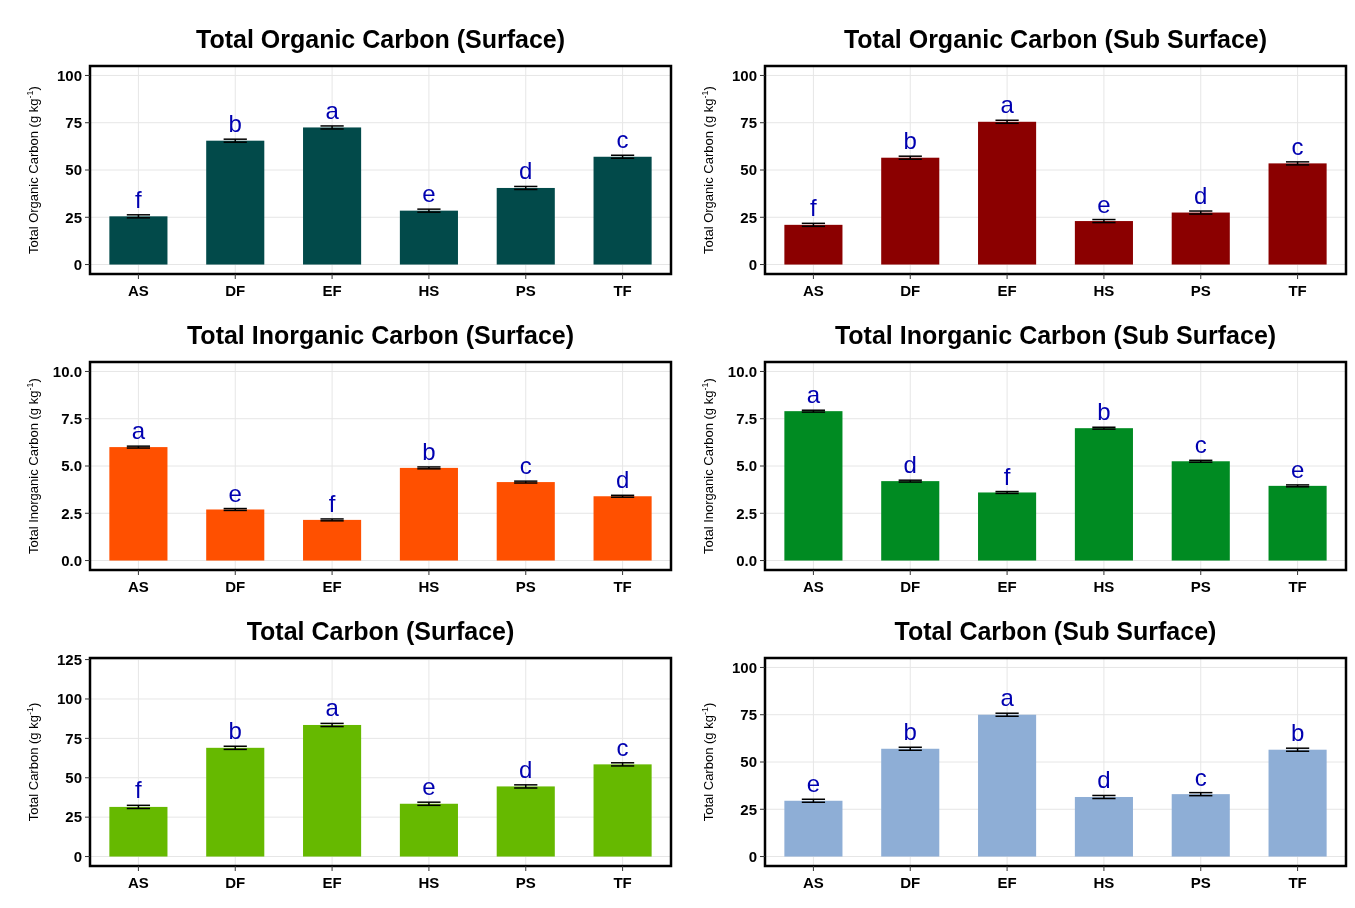  I want to click on chart-title: Total Organic Carbon (Surface), so click(380, 39).